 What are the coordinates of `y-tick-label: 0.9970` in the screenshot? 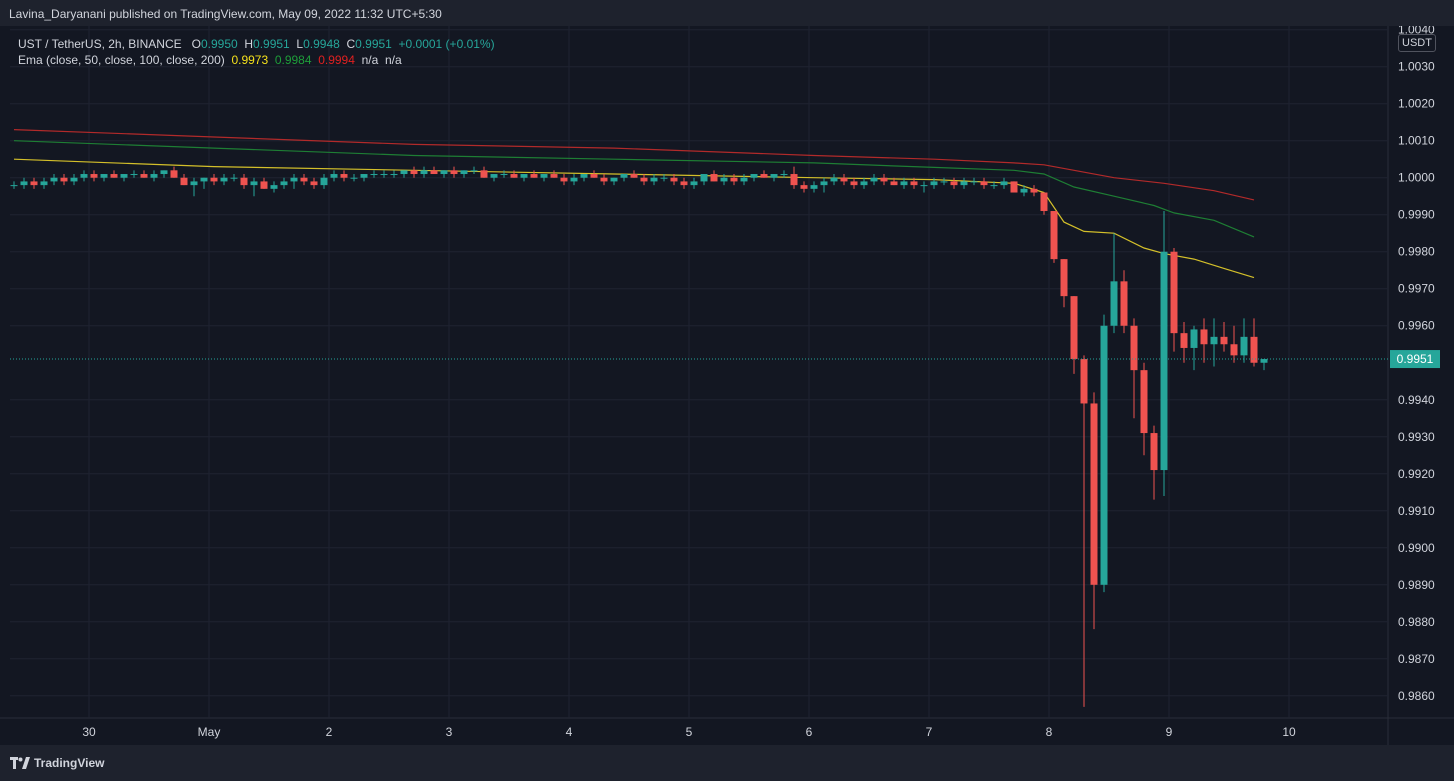 It's located at (1416, 289).